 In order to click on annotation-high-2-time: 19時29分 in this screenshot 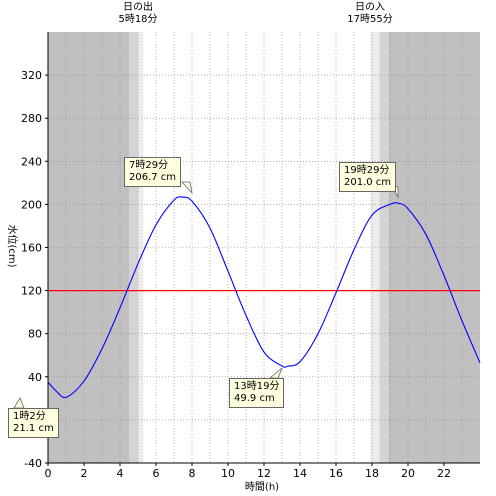, I will do `click(367, 170)`.